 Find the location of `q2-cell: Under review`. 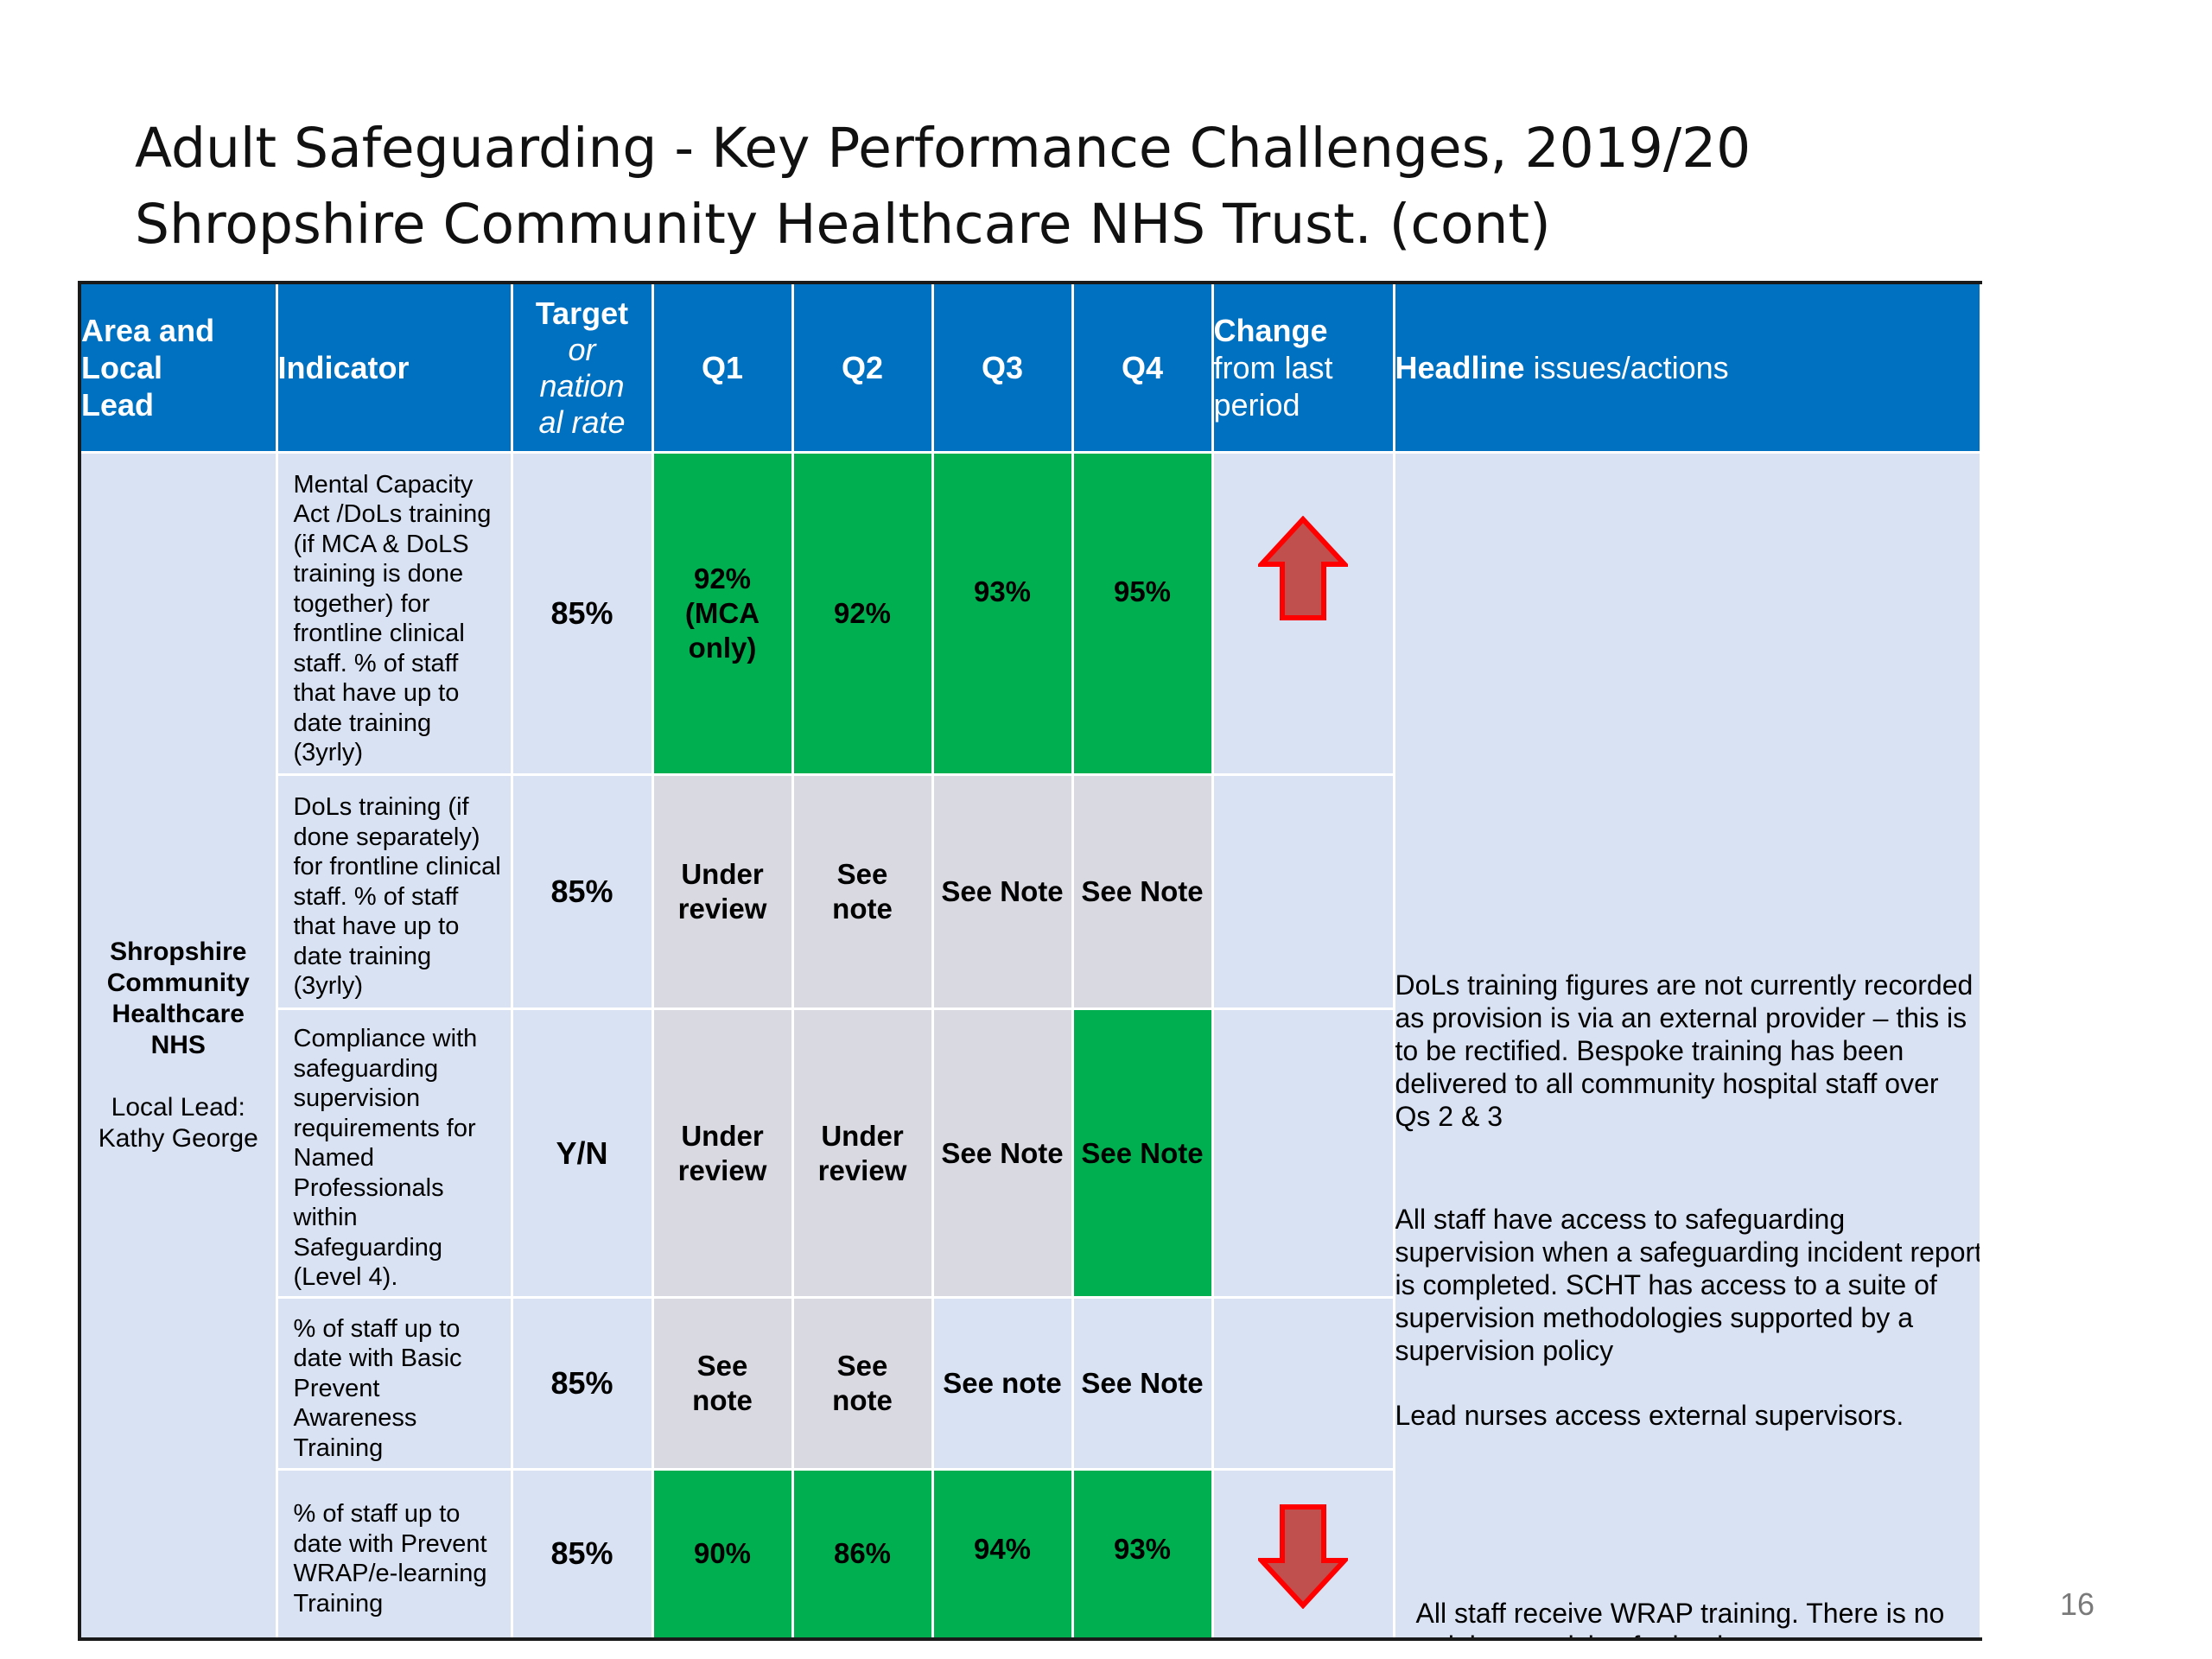

q2-cell: Under review is located at coordinates (862, 1153).